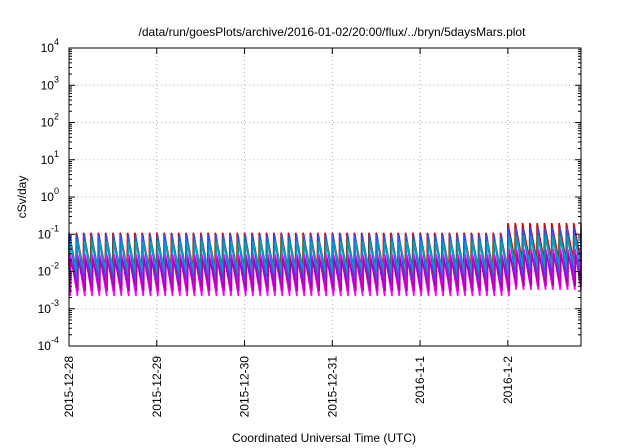 The image size is (640, 448). Describe the element at coordinates (50, 195) in the screenshot. I see `y-tick-label: 10⁰` at that location.